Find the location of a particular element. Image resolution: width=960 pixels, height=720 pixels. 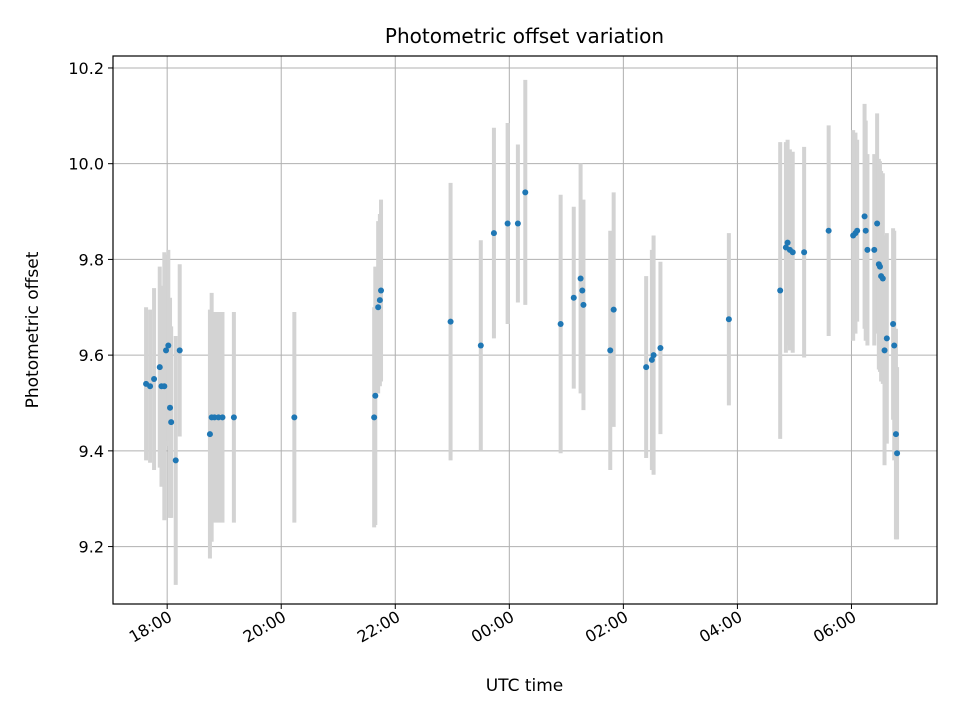

chart-title: Photometric offset variation is located at coordinates (524, 36).